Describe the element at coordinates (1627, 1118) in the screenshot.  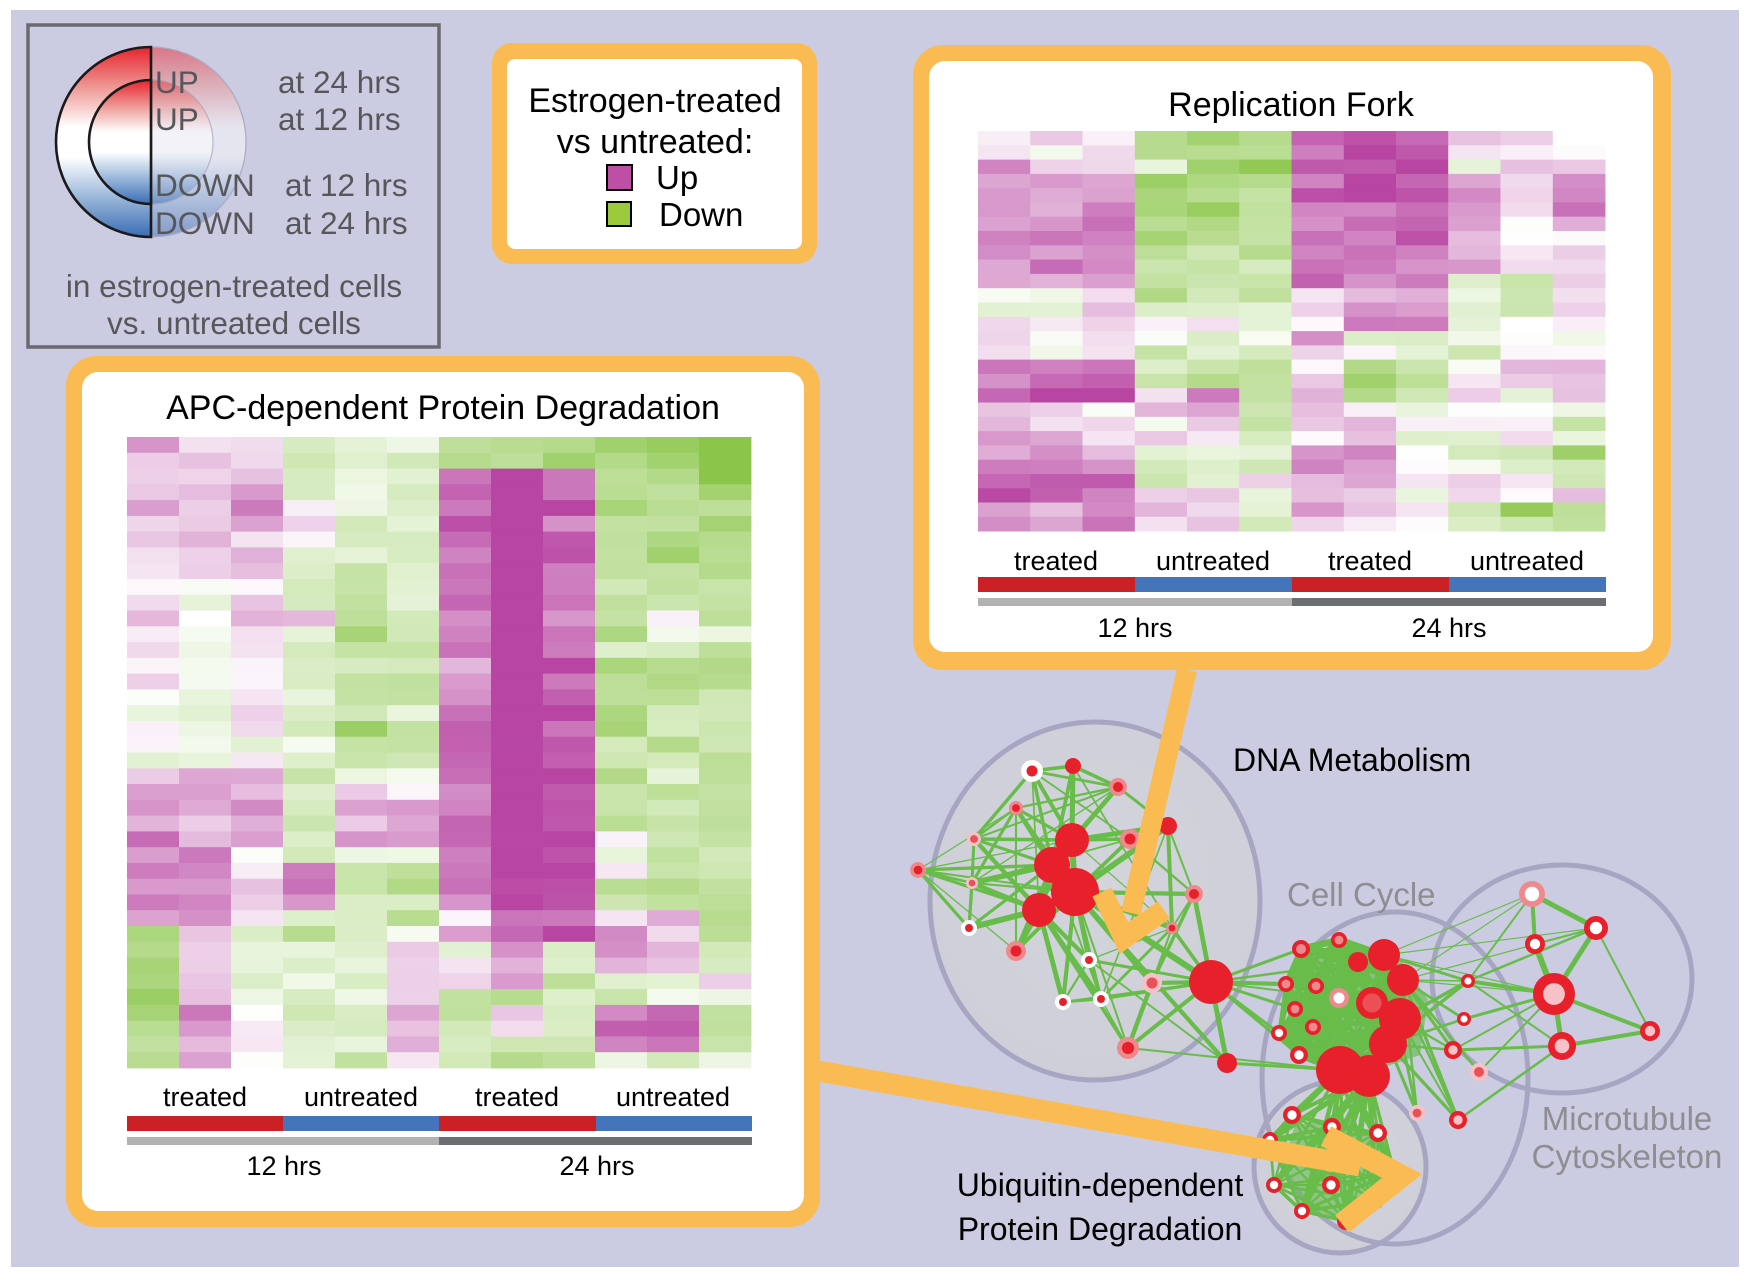
I see `svg-text: Microtubule` at that location.